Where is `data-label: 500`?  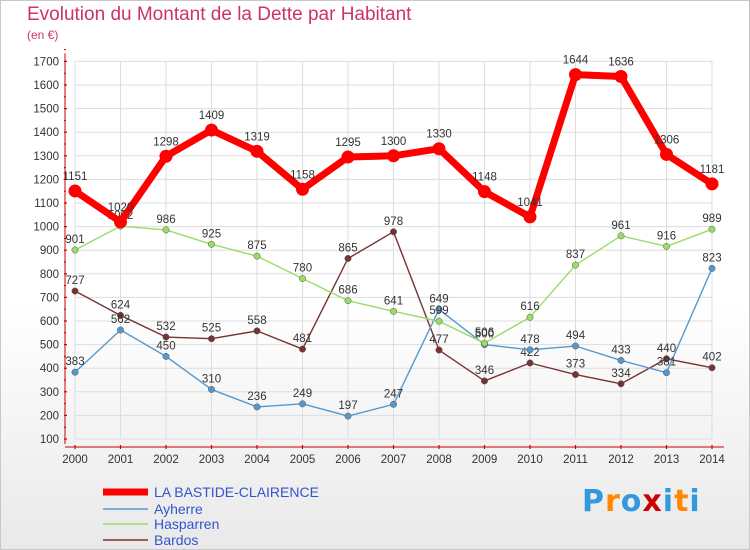
data-label: 500 is located at coordinates (484, 335).